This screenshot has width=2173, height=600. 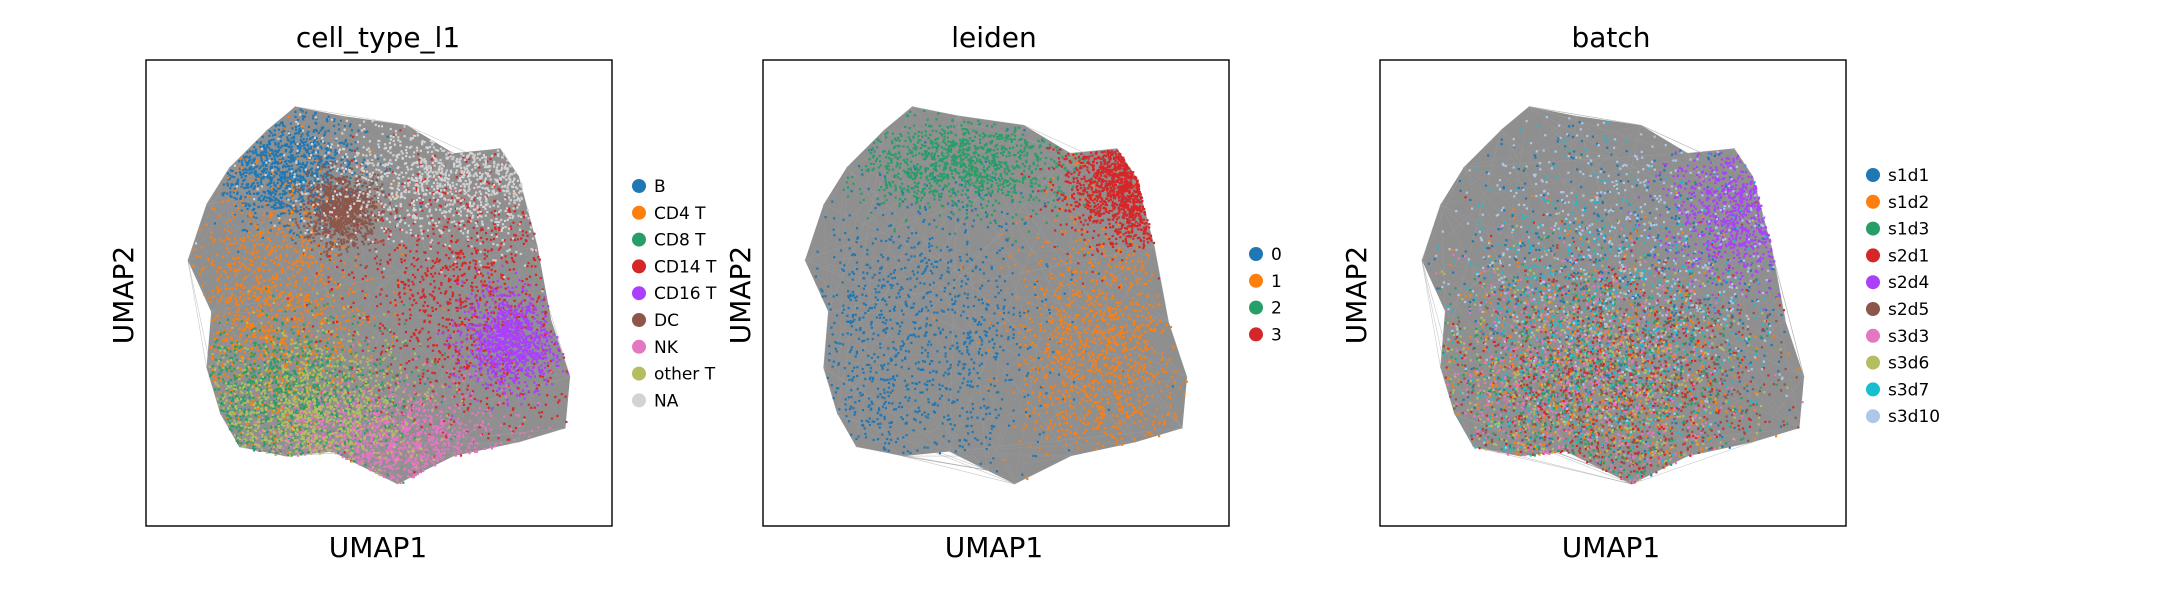 I want to click on legend-label: s3d7, so click(x=1908, y=390).